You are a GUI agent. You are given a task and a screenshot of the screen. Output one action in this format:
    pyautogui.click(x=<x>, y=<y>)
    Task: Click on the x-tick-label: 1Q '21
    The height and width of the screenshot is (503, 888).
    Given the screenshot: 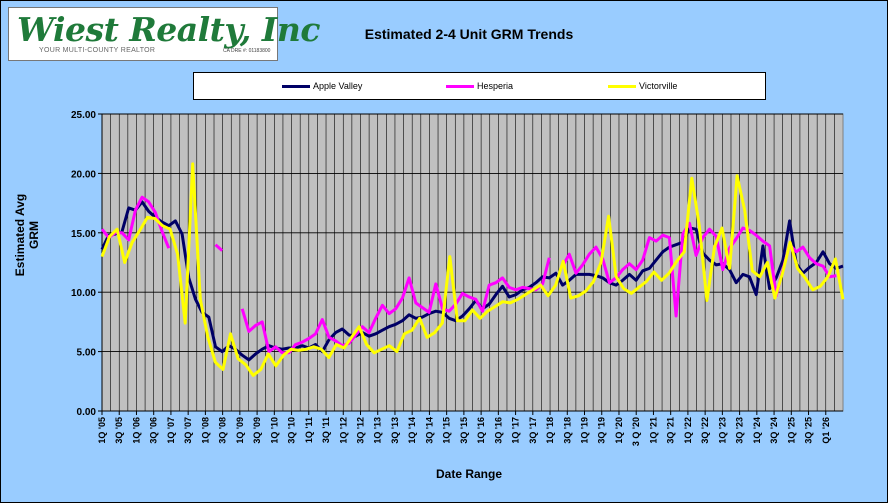 What is the action you would take?
    pyautogui.click(x=653, y=430)
    